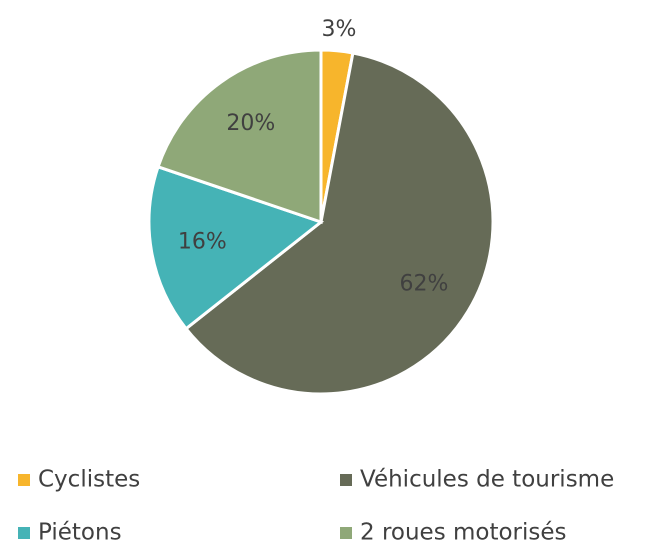  Describe the element at coordinates (80, 532) in the screenshot. I see `legend-label: Piétons` at that location.